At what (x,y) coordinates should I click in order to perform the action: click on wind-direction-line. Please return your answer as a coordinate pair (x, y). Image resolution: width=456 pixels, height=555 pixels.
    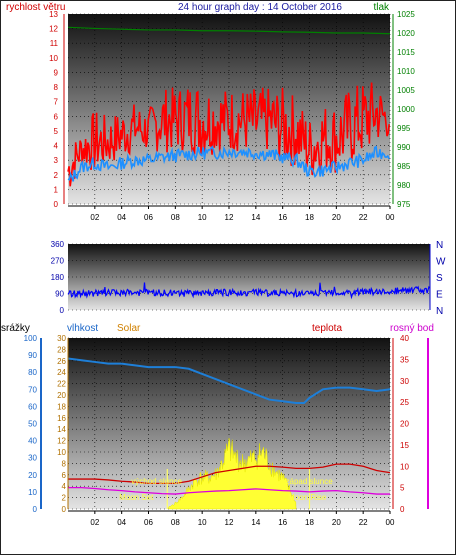
    Looking at the image, I should click on (249, 291).